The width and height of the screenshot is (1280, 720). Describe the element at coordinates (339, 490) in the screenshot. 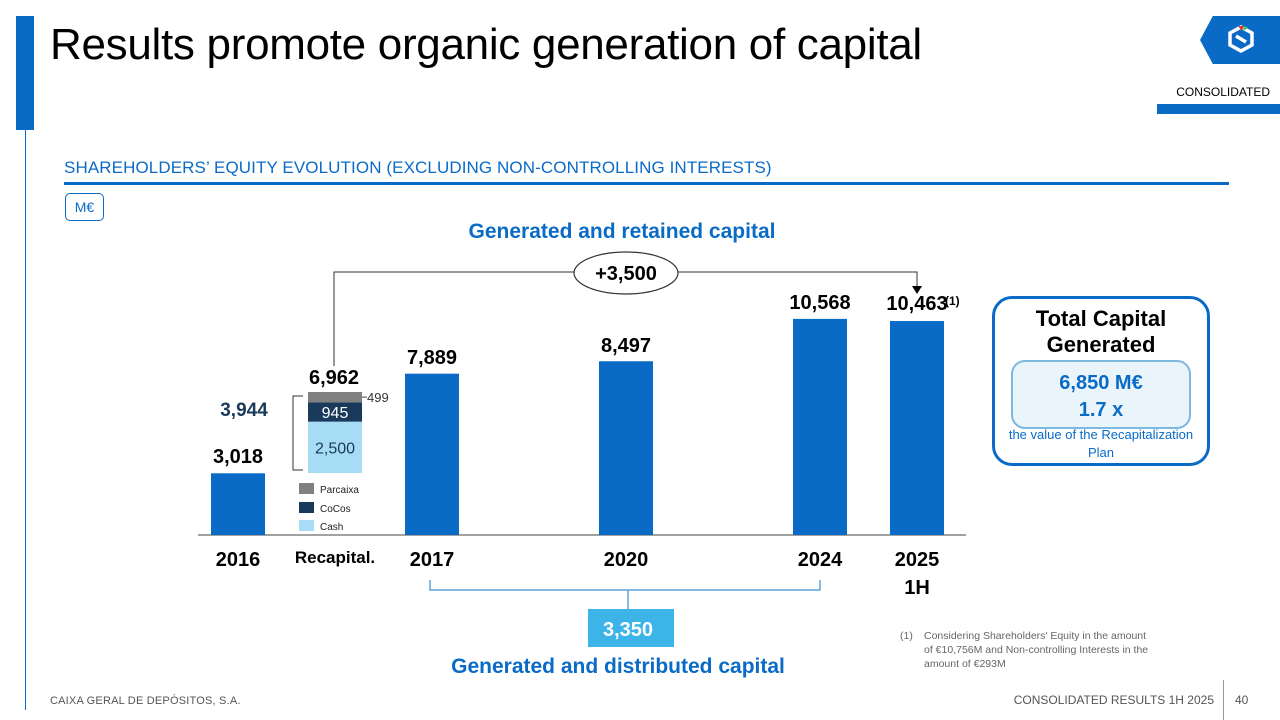

I see `legend-label-parcaixa: Parcaixa` at that location.